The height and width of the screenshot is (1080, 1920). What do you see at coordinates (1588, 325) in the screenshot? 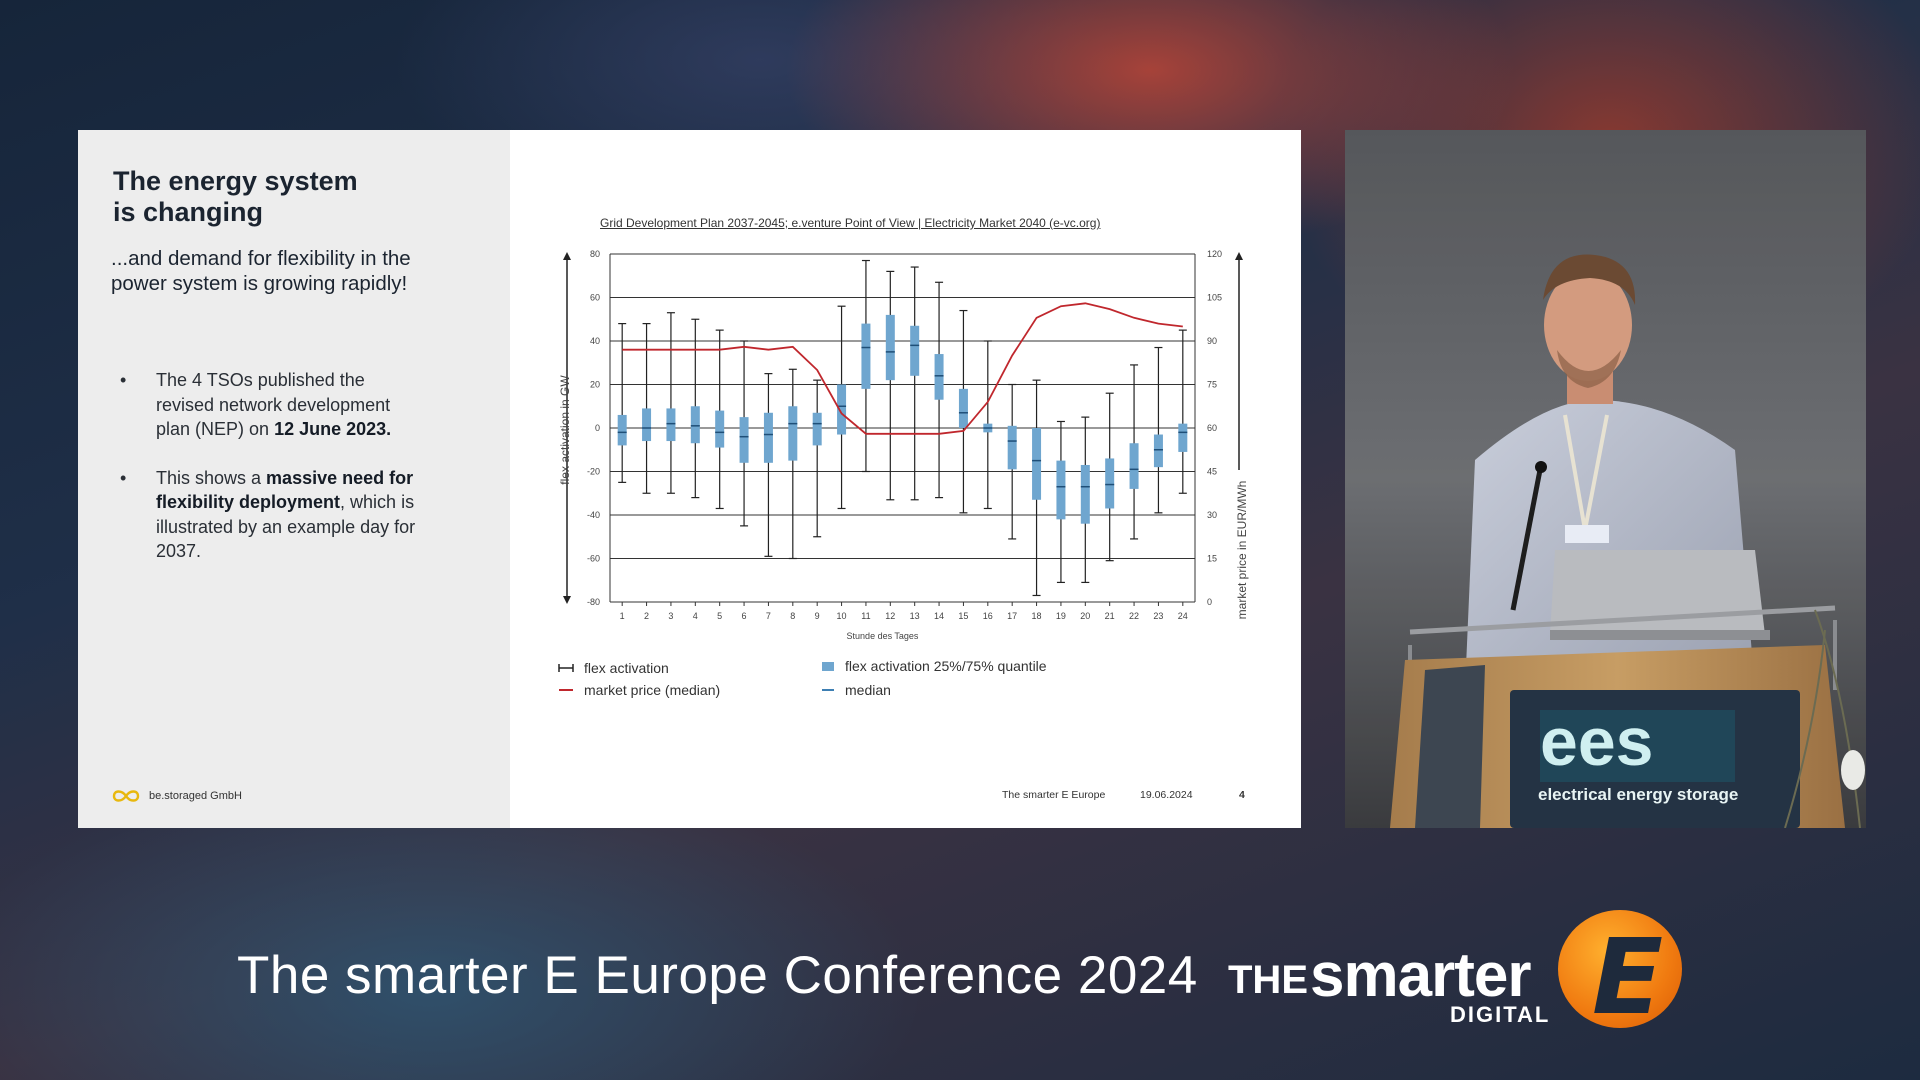
I see `presenter-head` at bounding box center [1588, 325].